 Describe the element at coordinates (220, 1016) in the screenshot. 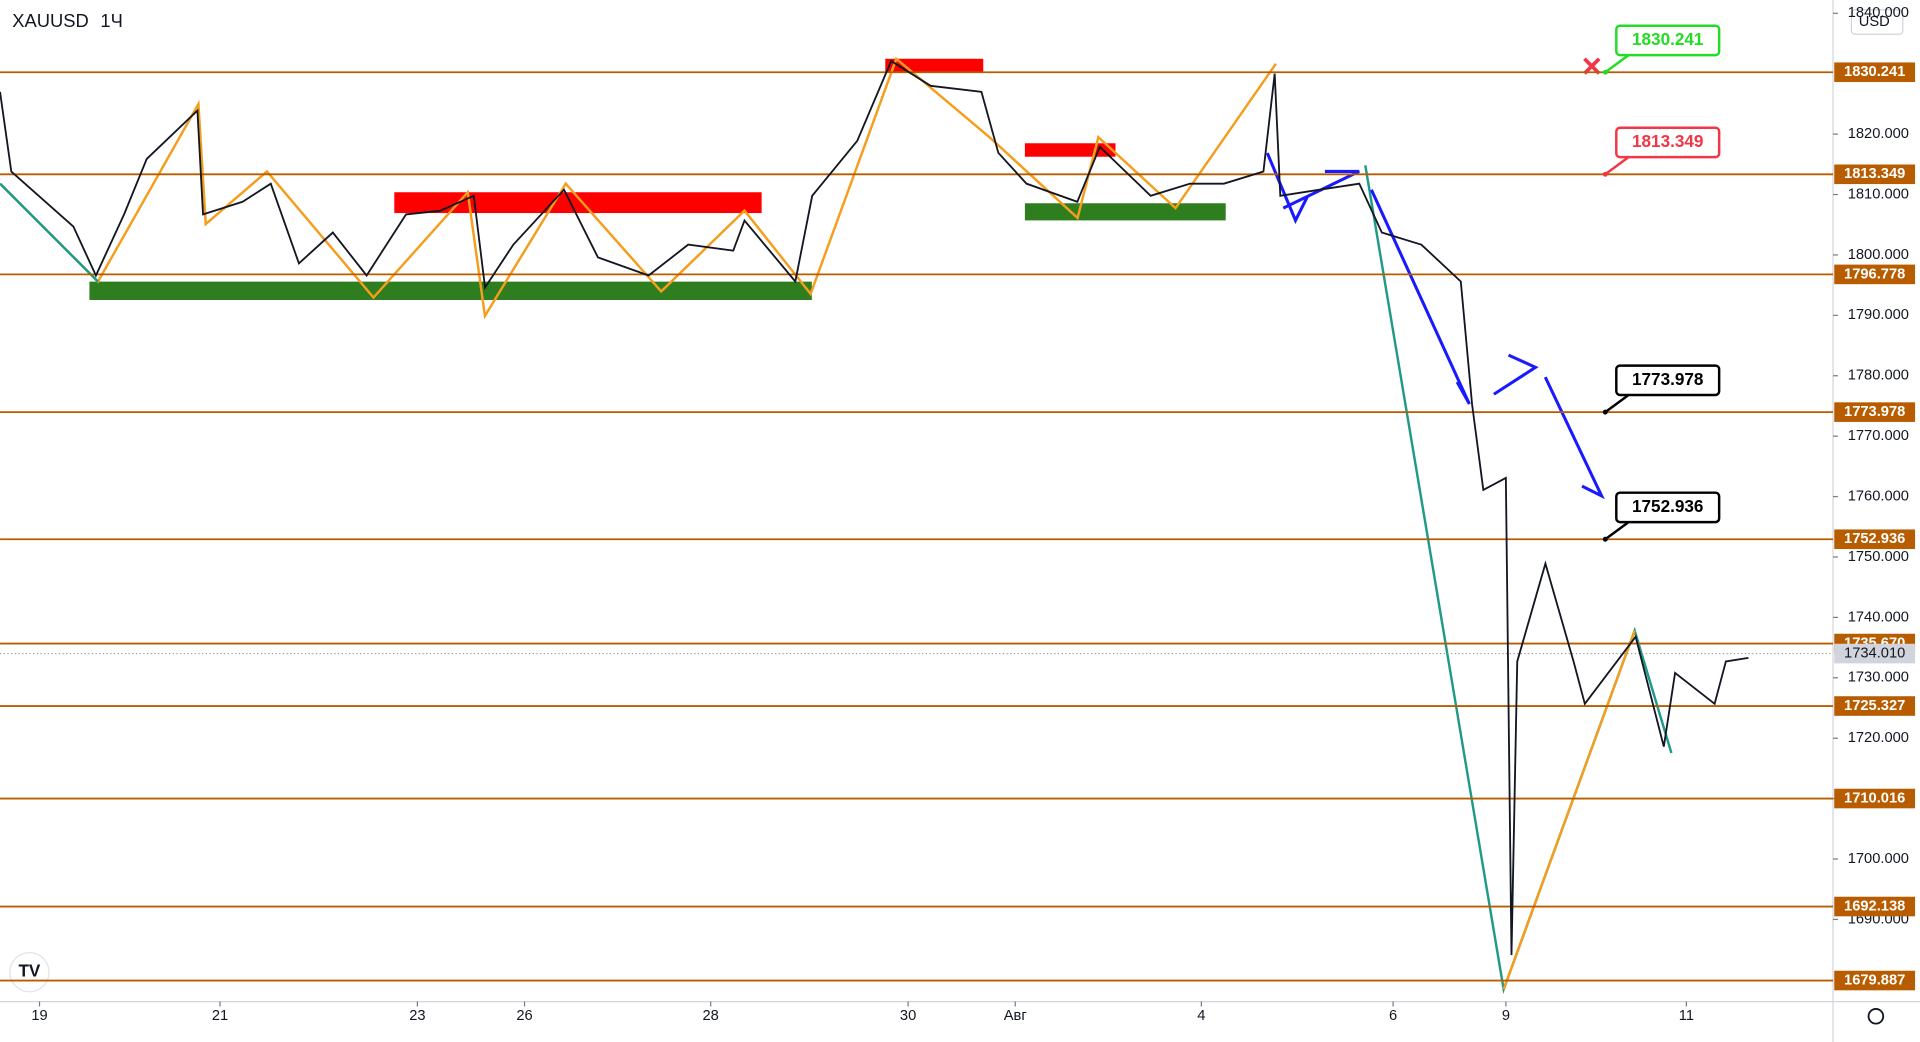

I see `x-tick-label: 21` at that location.